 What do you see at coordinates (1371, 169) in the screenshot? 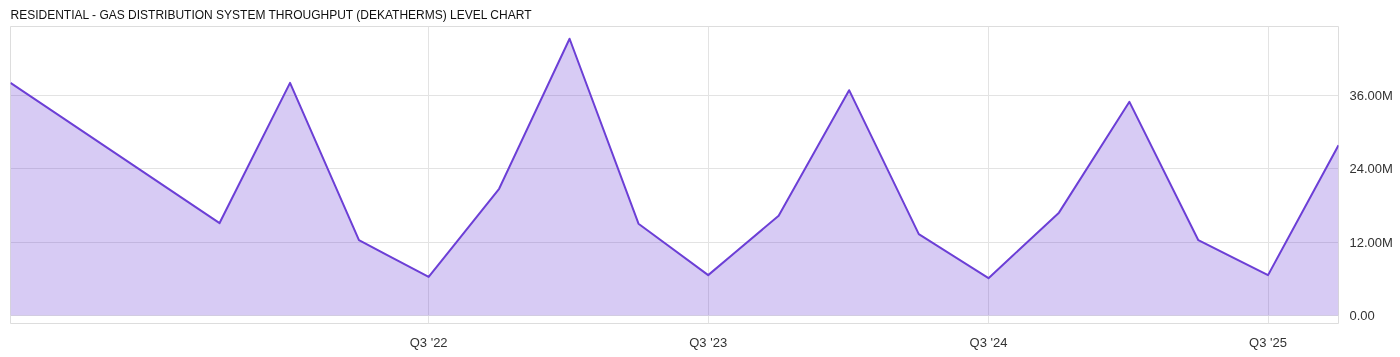
I see `y-tick-label: 24.00M` at bounding box center [1371, 169].